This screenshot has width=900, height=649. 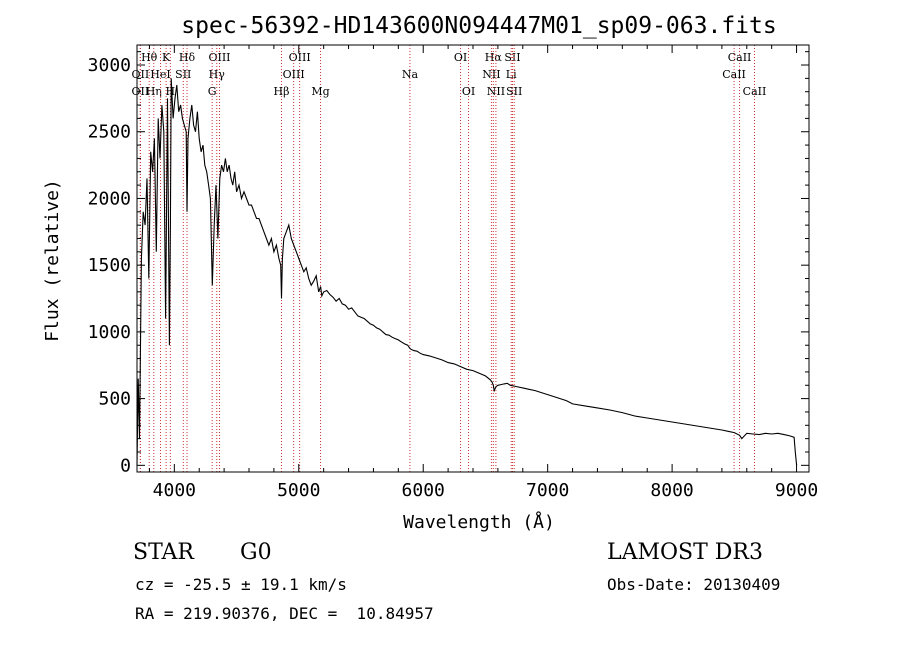 I want to click on spectral-line-label: H, so click(x=171, y=91).